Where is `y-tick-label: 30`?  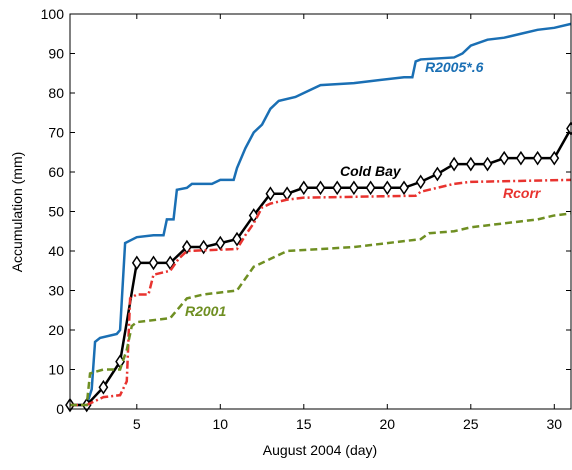
y-tick-label: 30 is located at coordinates (56, 291).